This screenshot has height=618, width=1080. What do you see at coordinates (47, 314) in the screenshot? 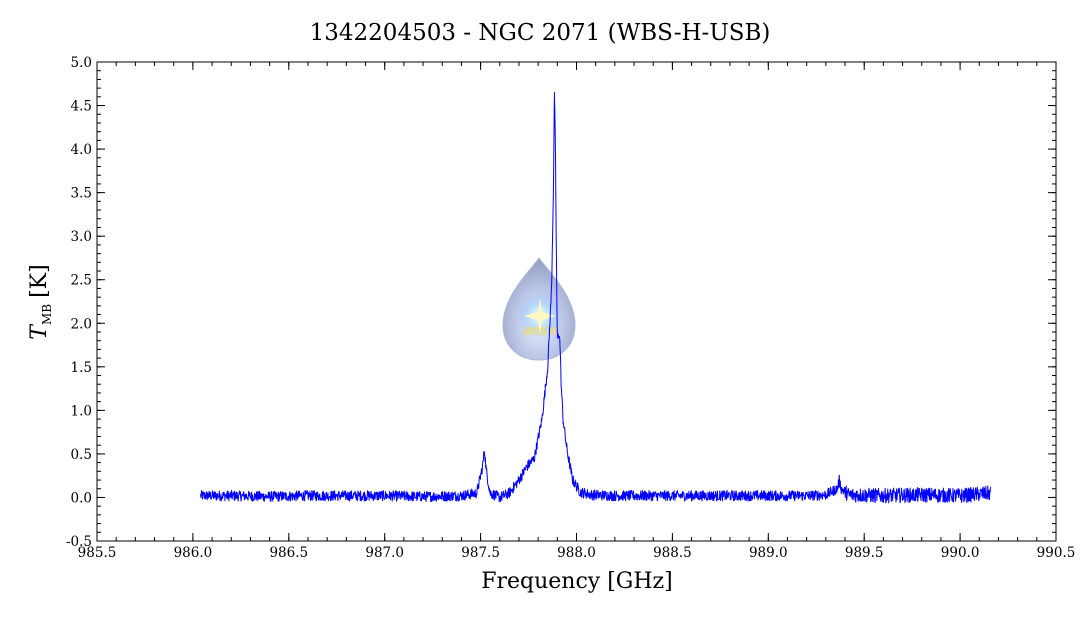
I see `y-axis-subscript: MB` at bounding box center [47, 314].